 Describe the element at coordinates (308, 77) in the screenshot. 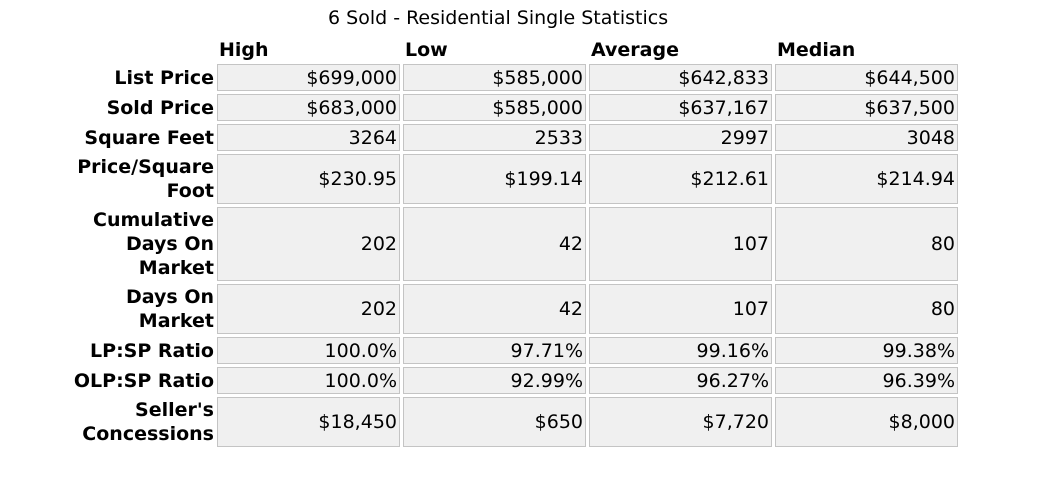

I see `cell-high: $699,000` at that location.